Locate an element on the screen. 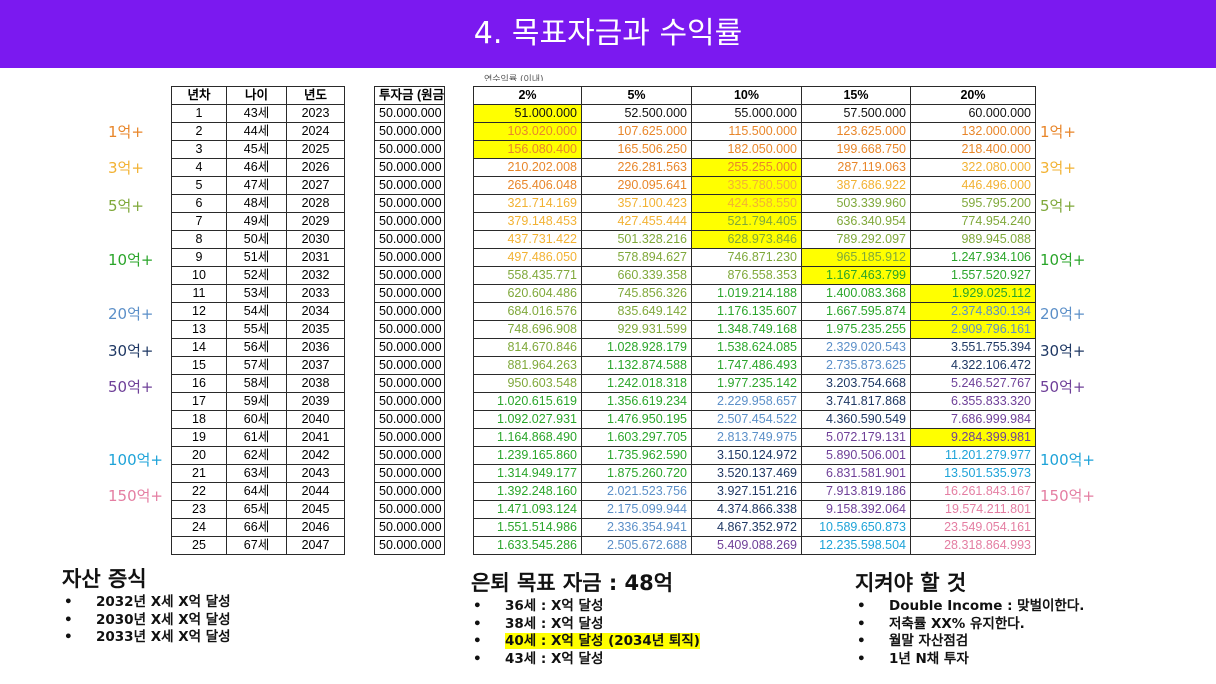  table-row: 8 50세 2030 50.000.000 is located at coordinates (308, 239).